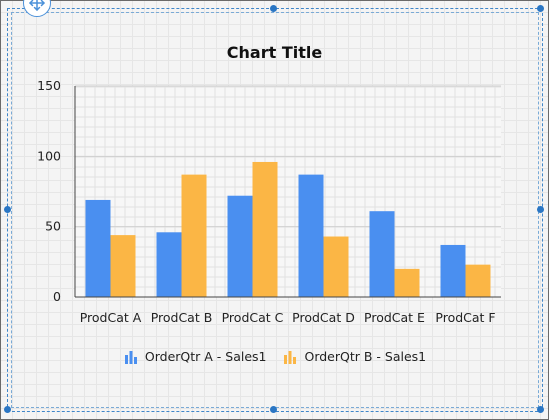 The width and height of the screenshot is (549, 420). What do you see at coordinates (53, 226) in the screenshot?
I see `y-tick-label: 50` at bounding box center [53, 226].